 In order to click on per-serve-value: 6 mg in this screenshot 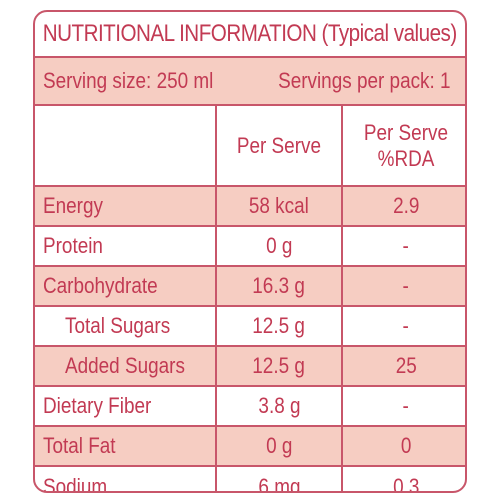, I will do `click(278, 478)`.